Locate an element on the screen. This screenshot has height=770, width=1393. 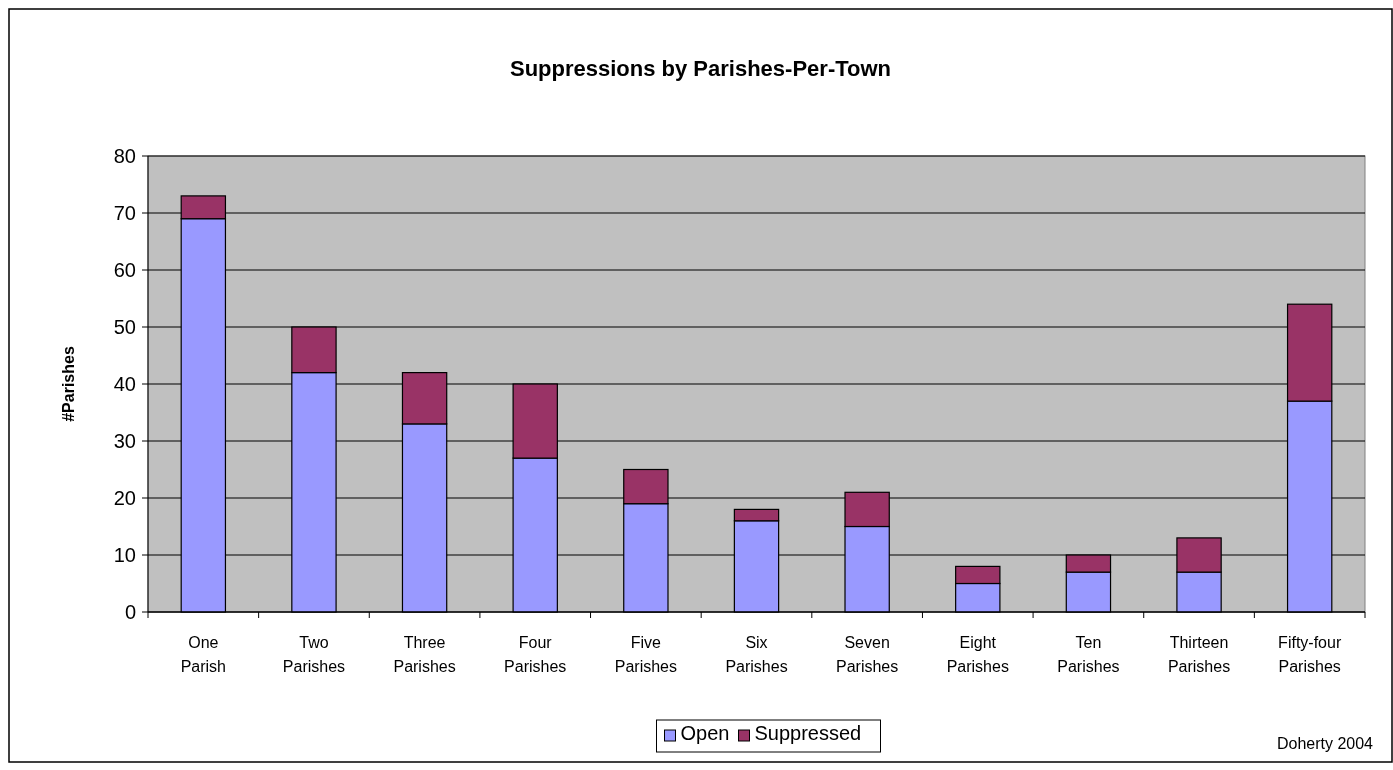
x-tick-label: Eight Parishes is located at coordinates (977, 654).